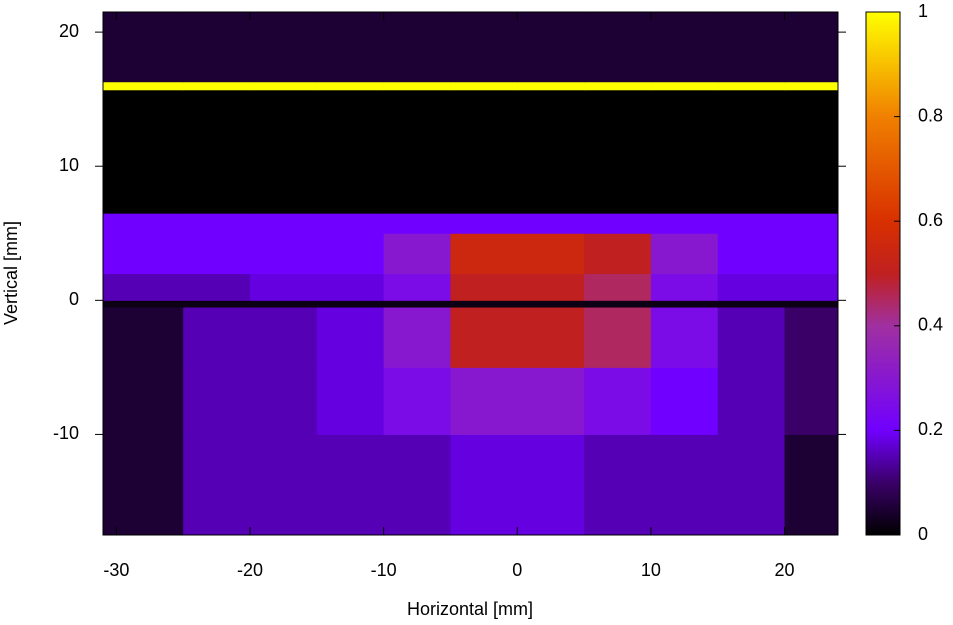  I want to click on colorbar-tick-label: 0.4, so click(930, 325).